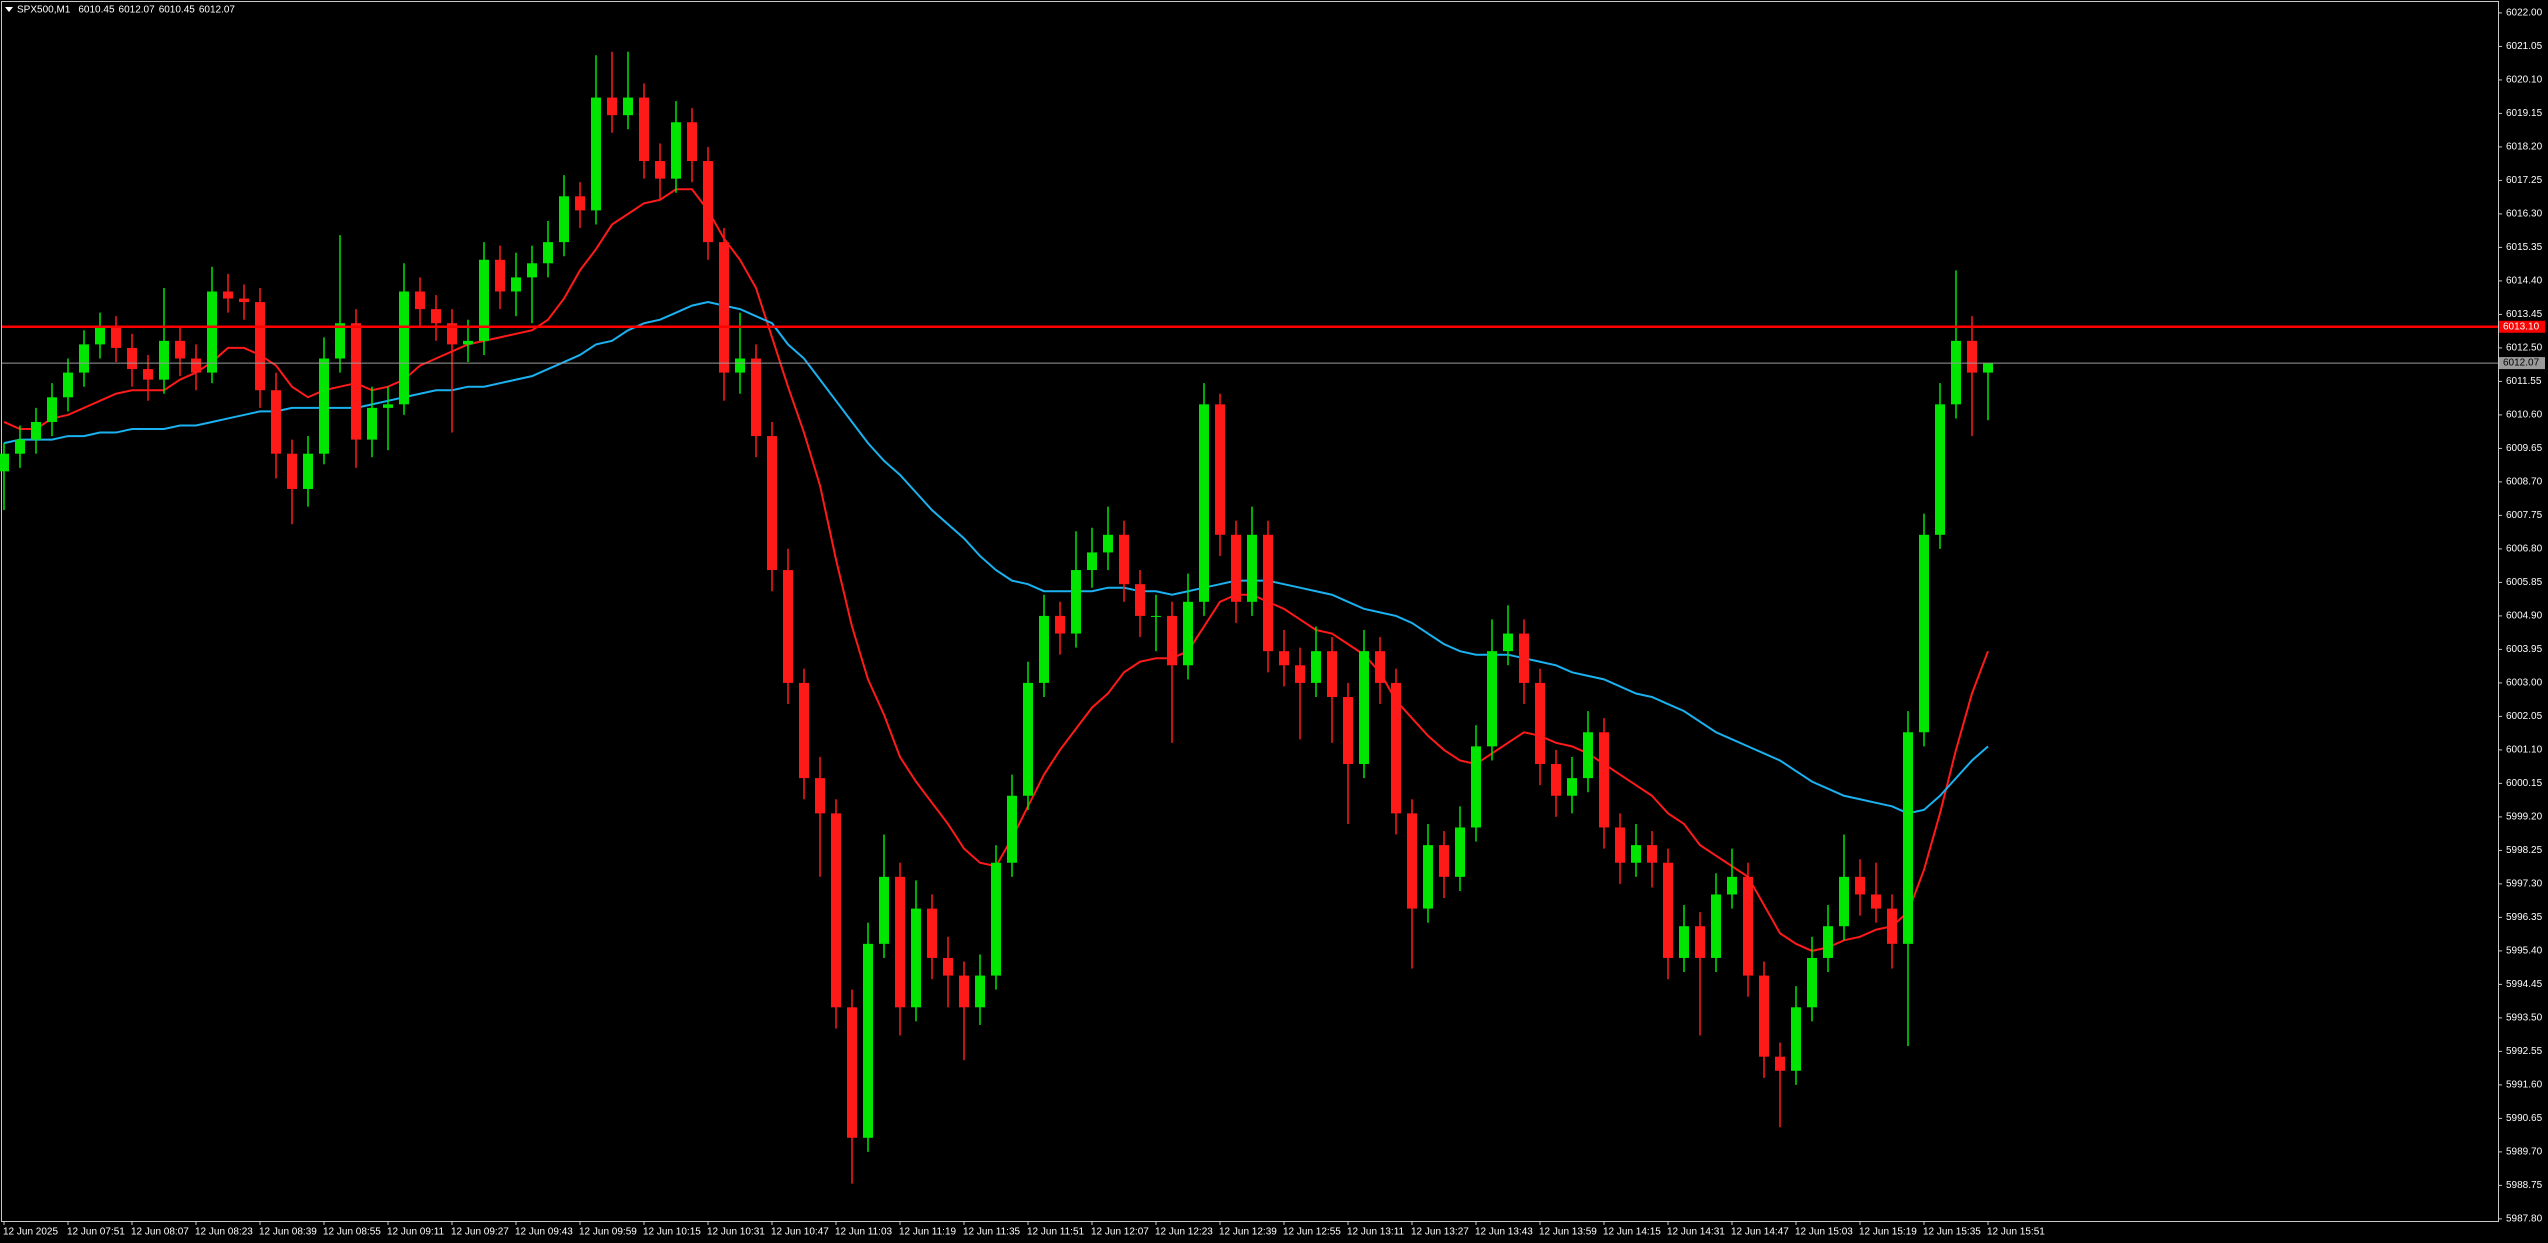 The image size is (2548, 1243). I want to click on x-tick-label: 12 Jun 11:03, so click(864, 1232).